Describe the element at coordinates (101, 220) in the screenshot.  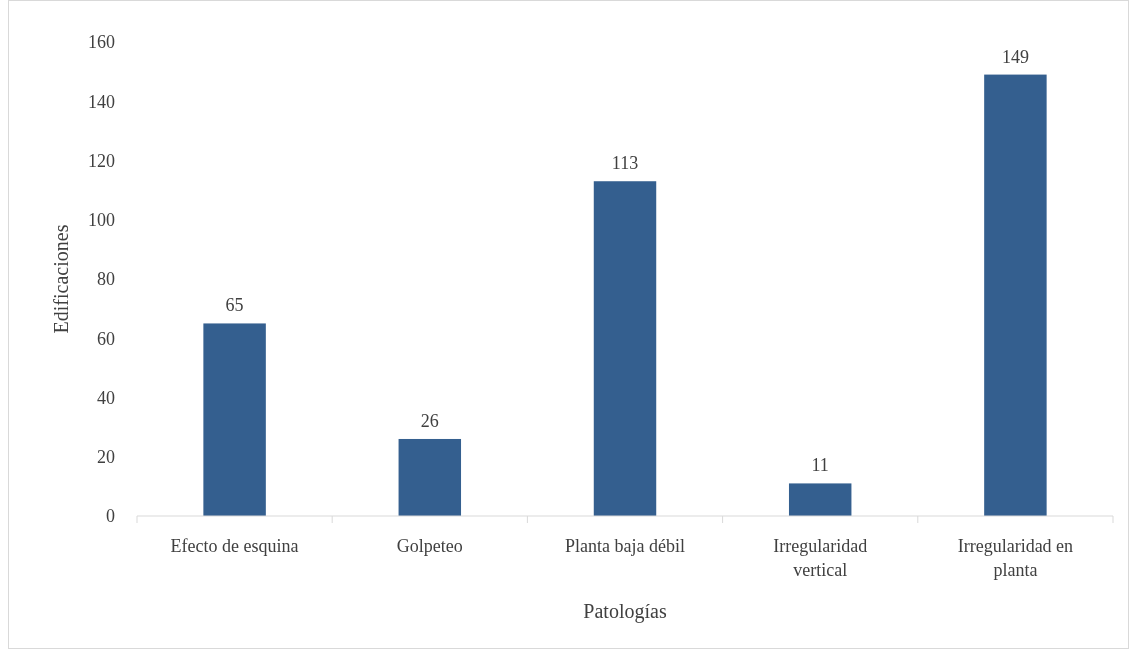
I see `y-tick-label: 100` at that location.